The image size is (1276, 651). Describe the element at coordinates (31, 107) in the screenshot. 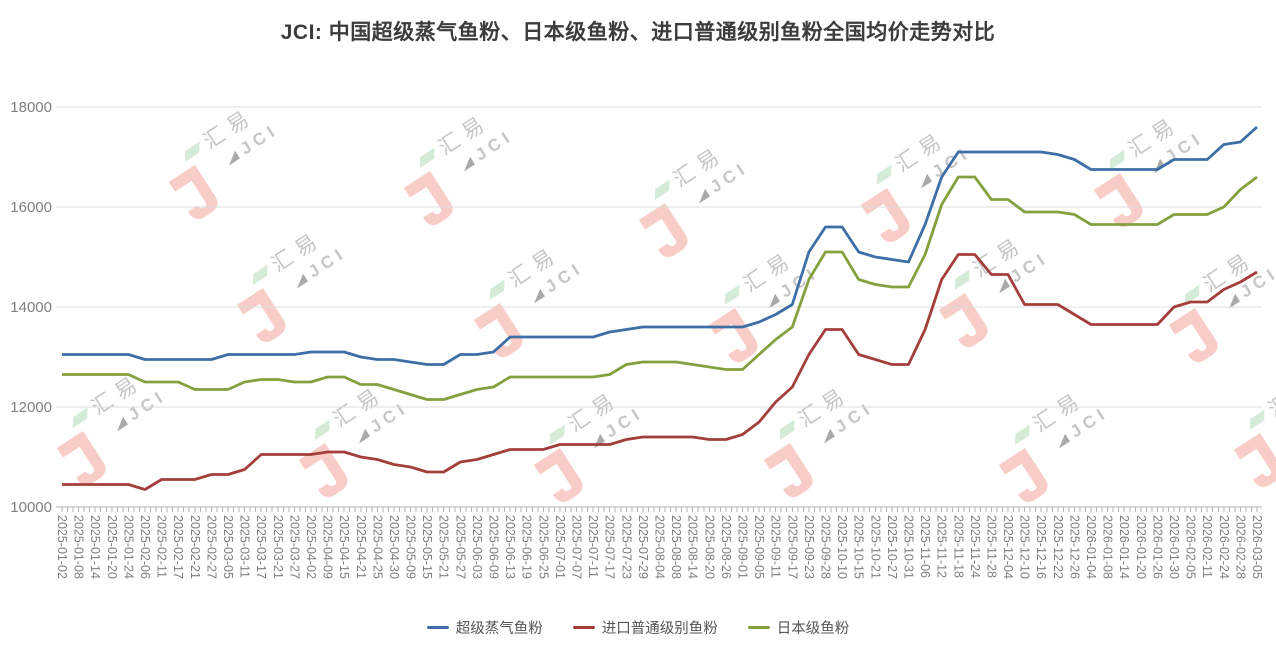

I see `y-axis-label: 18000` at that location.